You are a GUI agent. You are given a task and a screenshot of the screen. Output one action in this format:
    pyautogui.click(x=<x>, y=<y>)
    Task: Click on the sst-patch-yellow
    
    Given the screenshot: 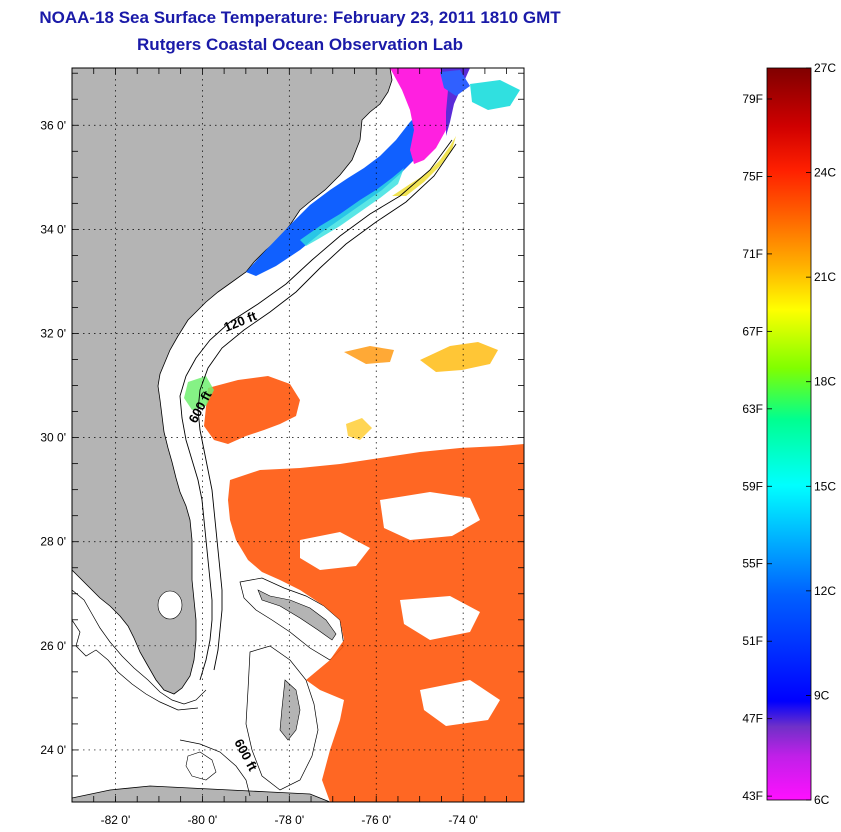 What is the action you would take?
    pyautogui.click(x=459, y=357)
    